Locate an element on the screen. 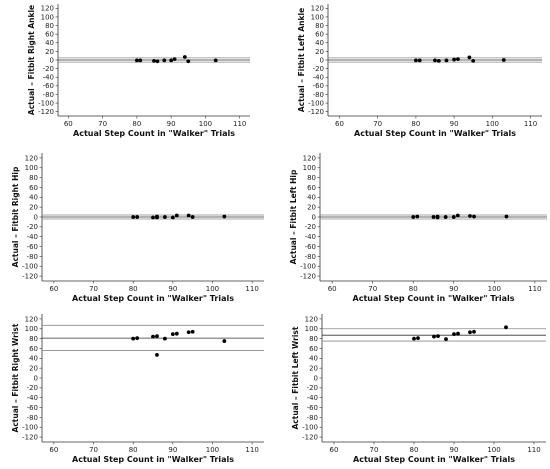 This screenshot has height=469, width=550. y-axis-label: Actual – Fitbit Right Ankle is located at coordinates (31, 60).